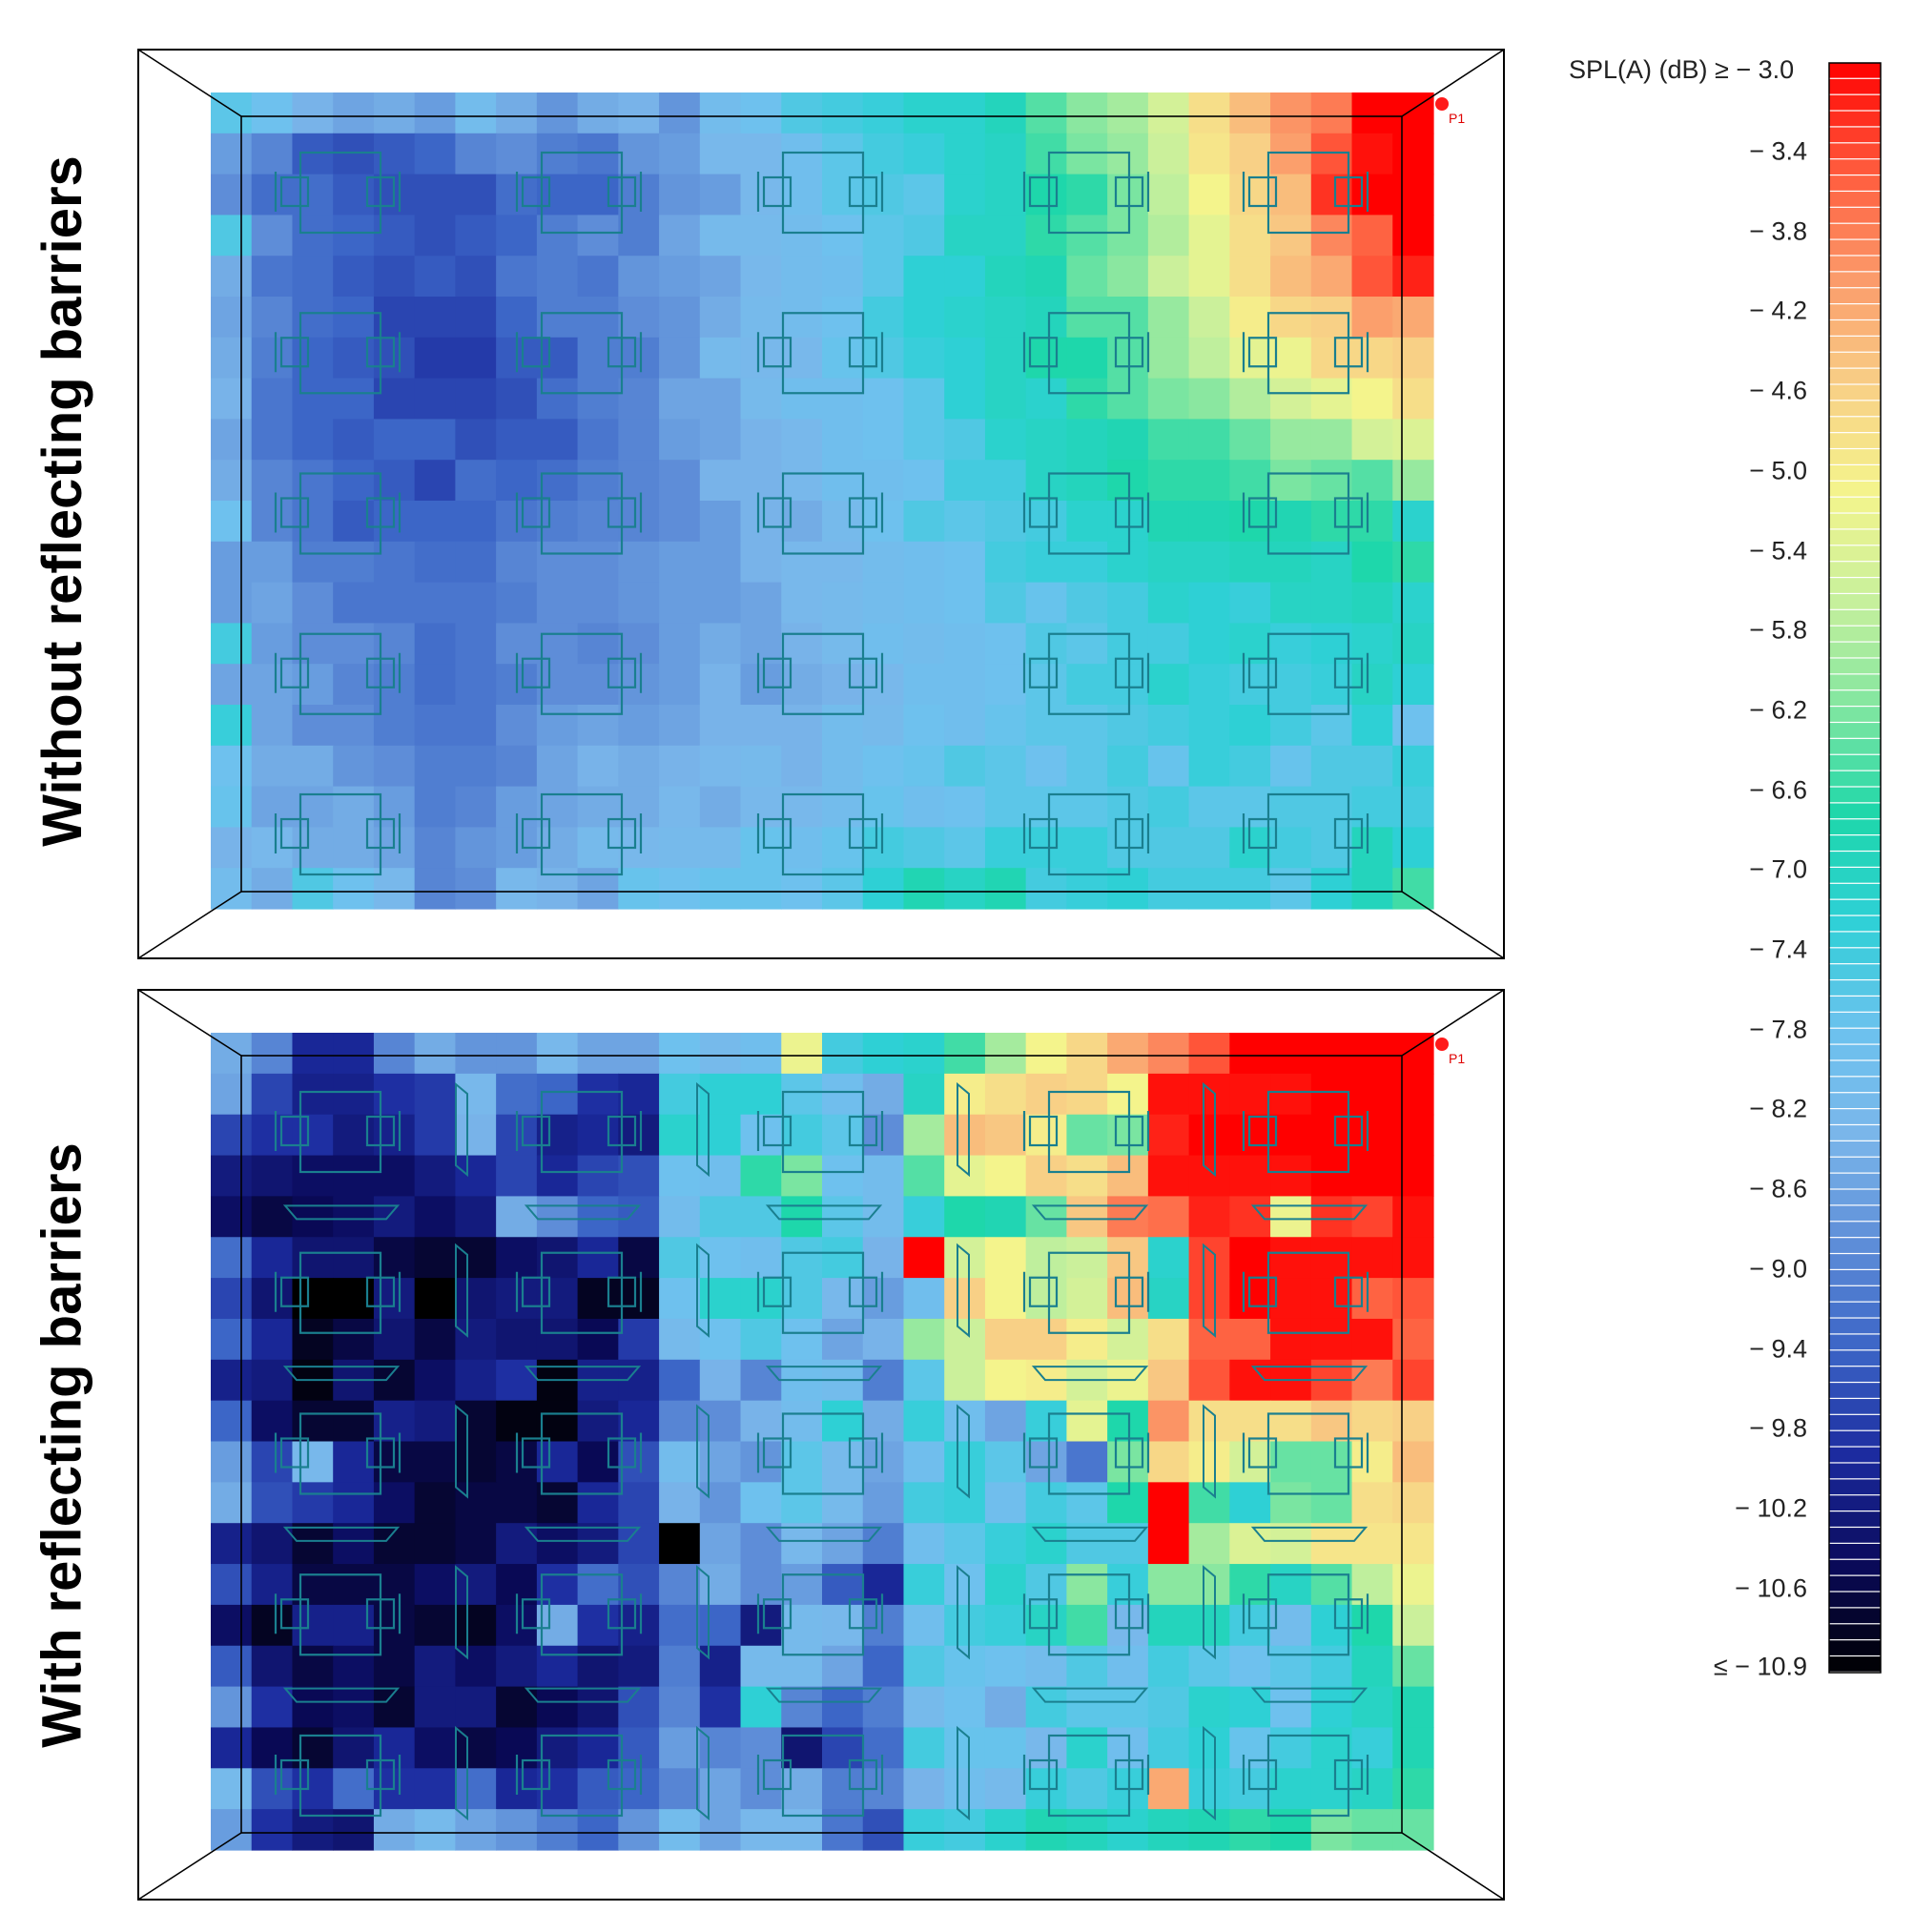 The image size is (1914, 1932). I want to click on legend-tick-label: − 5.8, so click(1778, 630).